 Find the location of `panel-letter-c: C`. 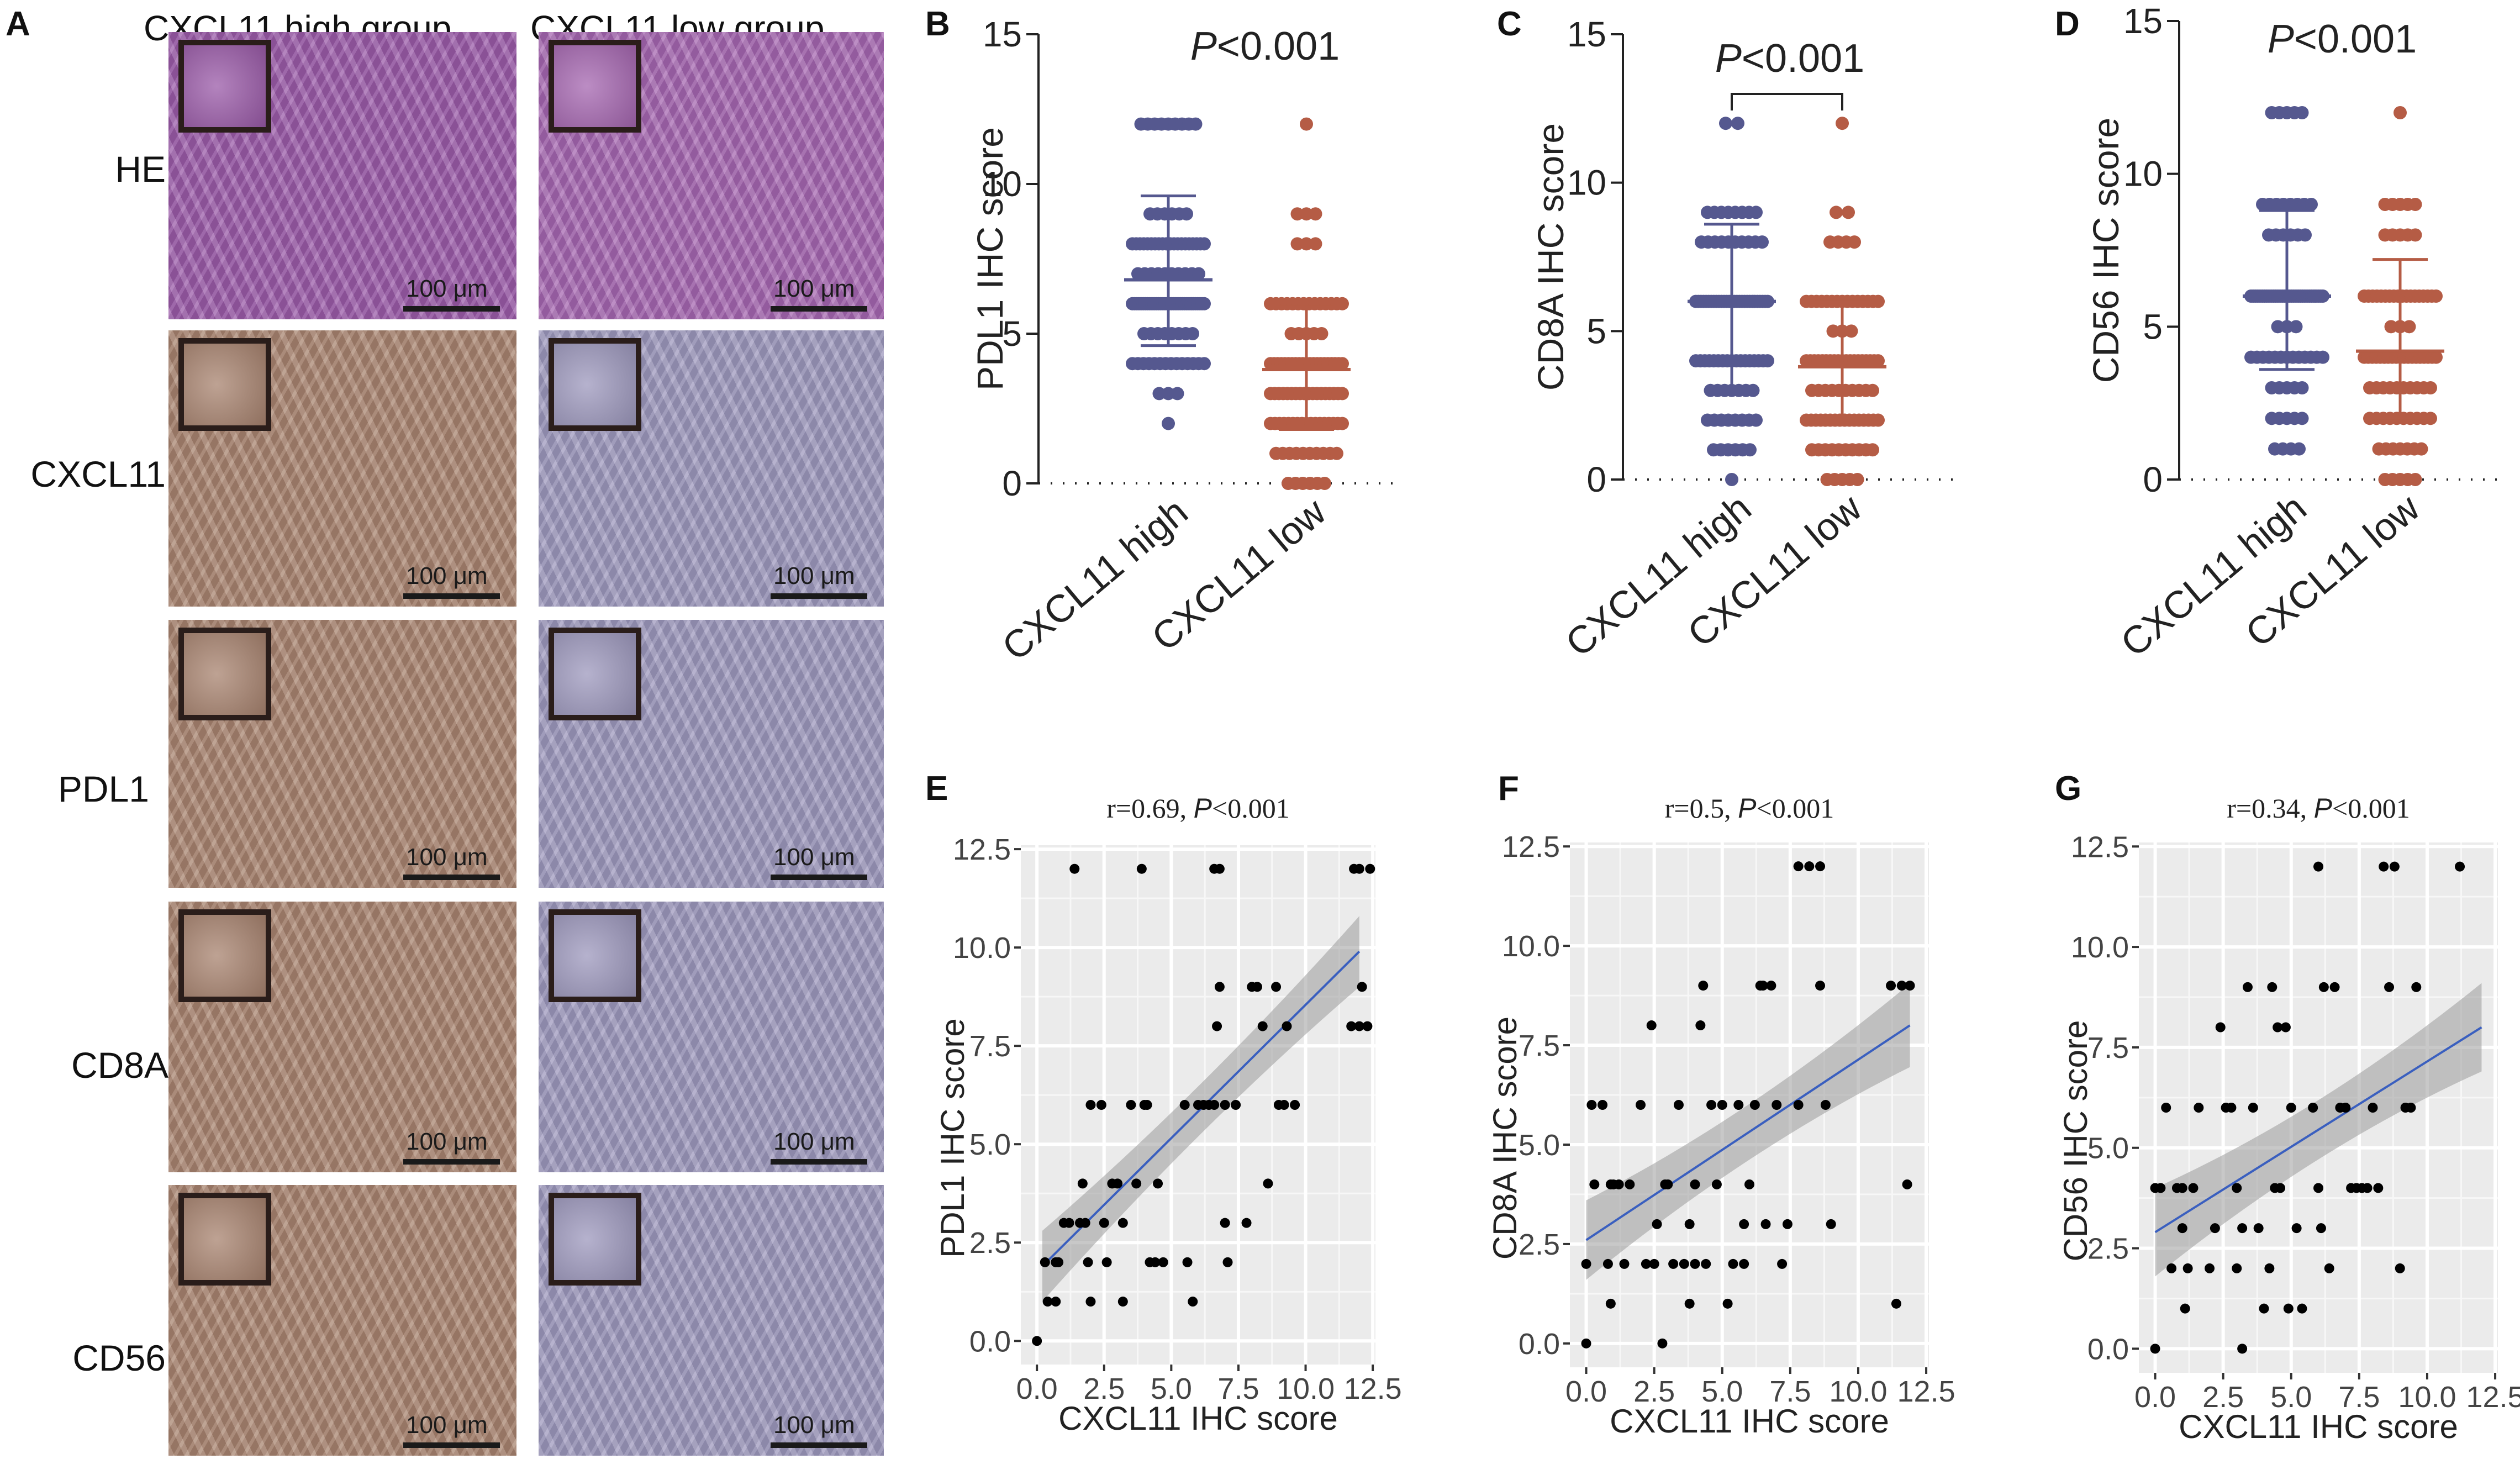

panel-letter-c: C is located at coordinates (1509, 24).